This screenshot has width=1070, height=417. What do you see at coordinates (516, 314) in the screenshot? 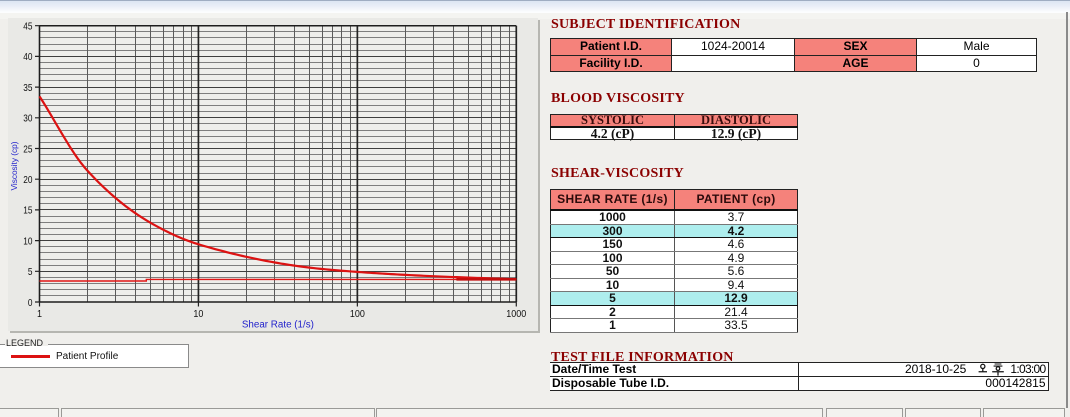
I see `svg-text: 1000` at bounding box center [516, 314].